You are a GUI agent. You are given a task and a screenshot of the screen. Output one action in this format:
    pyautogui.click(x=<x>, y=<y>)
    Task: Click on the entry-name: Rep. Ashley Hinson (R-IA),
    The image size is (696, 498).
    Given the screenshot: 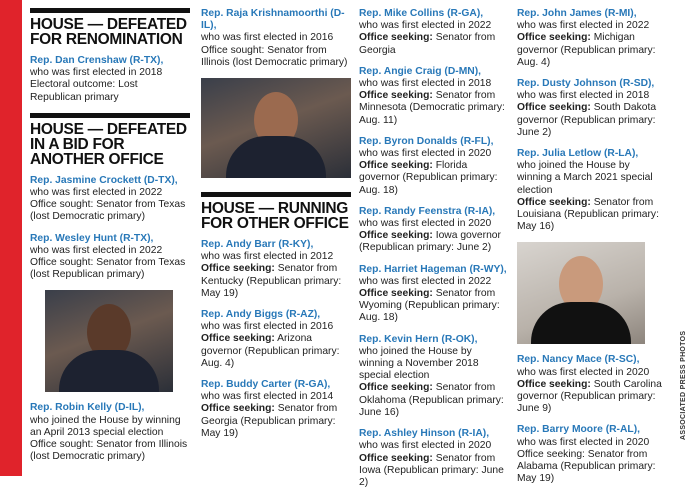 What is the action you would take?
    pyautogui.click(x=424, y=434)
    